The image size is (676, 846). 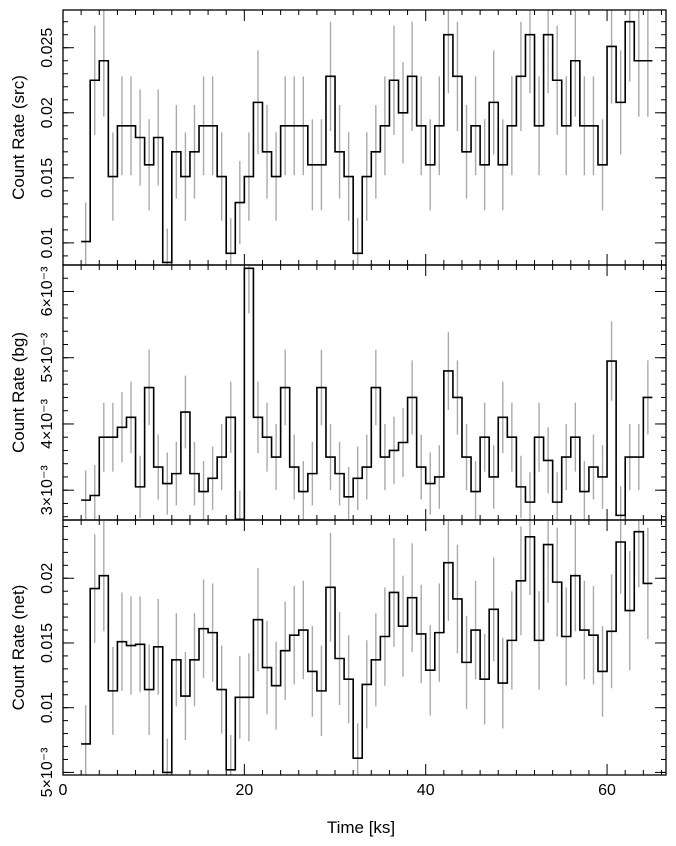 What do you see at coordinates (426, 790) in the screenshot?
I see `x-tick-label: 40` at bounding box center [426, 790].